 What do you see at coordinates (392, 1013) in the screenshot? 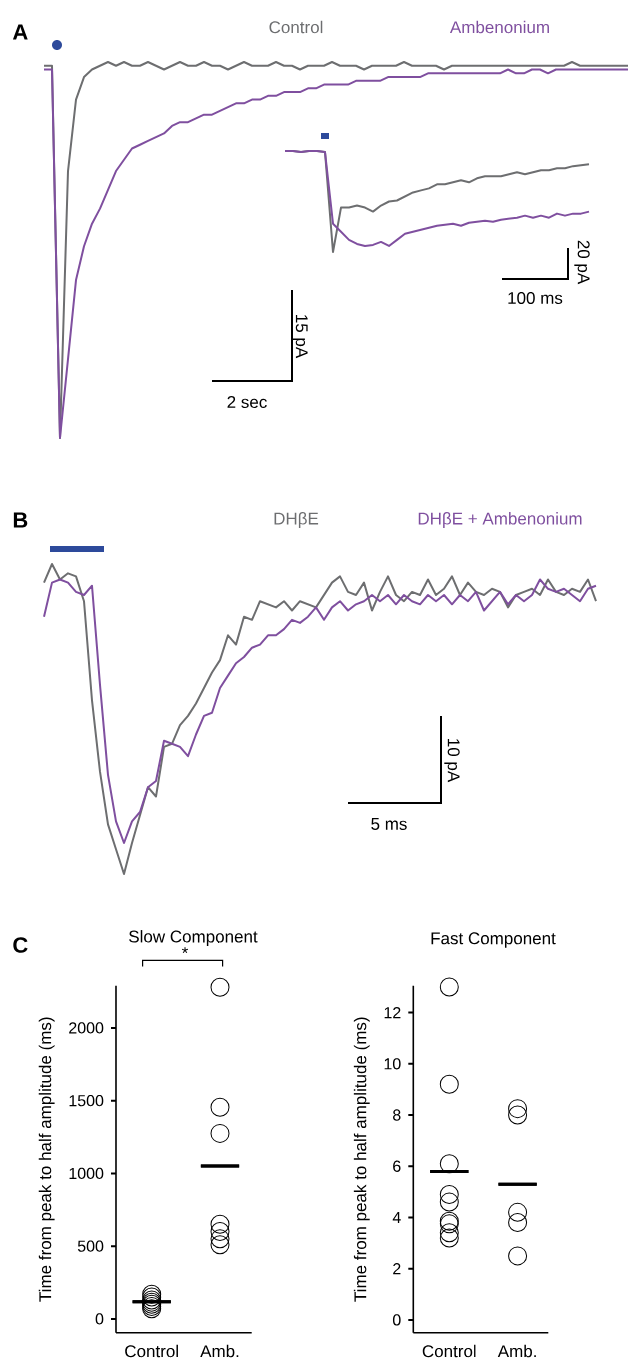
I see `y-tick-label: 12` at bounding box center [392, 1013].